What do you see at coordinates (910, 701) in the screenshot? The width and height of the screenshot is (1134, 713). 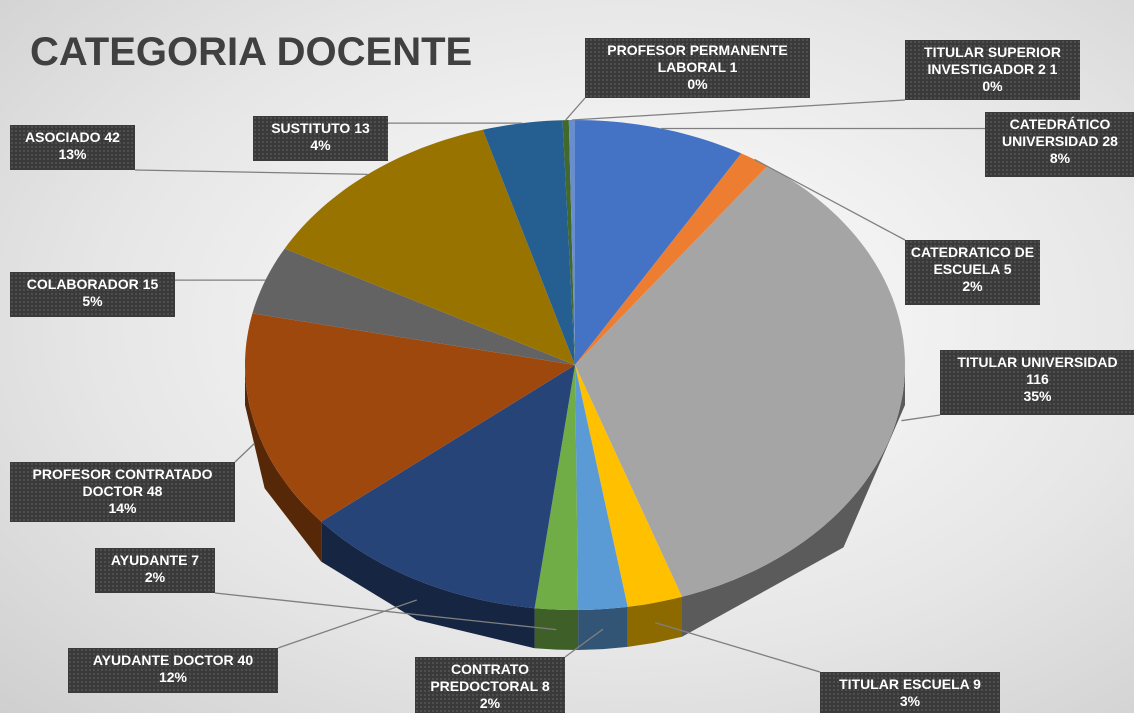 I see `label-percent: 3%` at bounding box center [910, 701].